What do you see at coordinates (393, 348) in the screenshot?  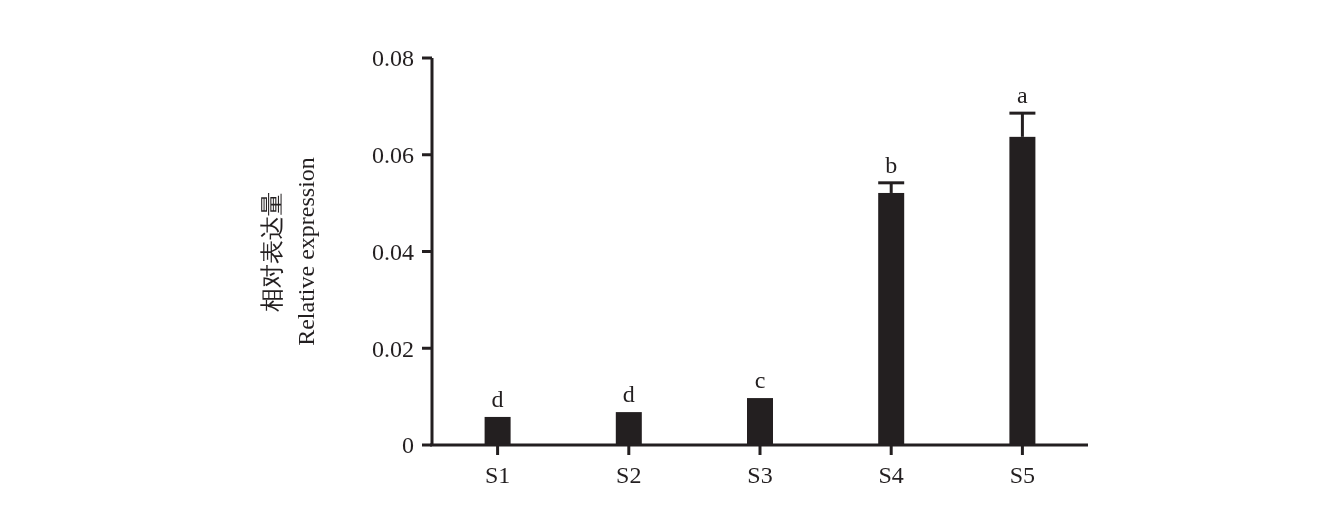 I see `y-tick-label: 0.02` at bounding box center [393, 348].